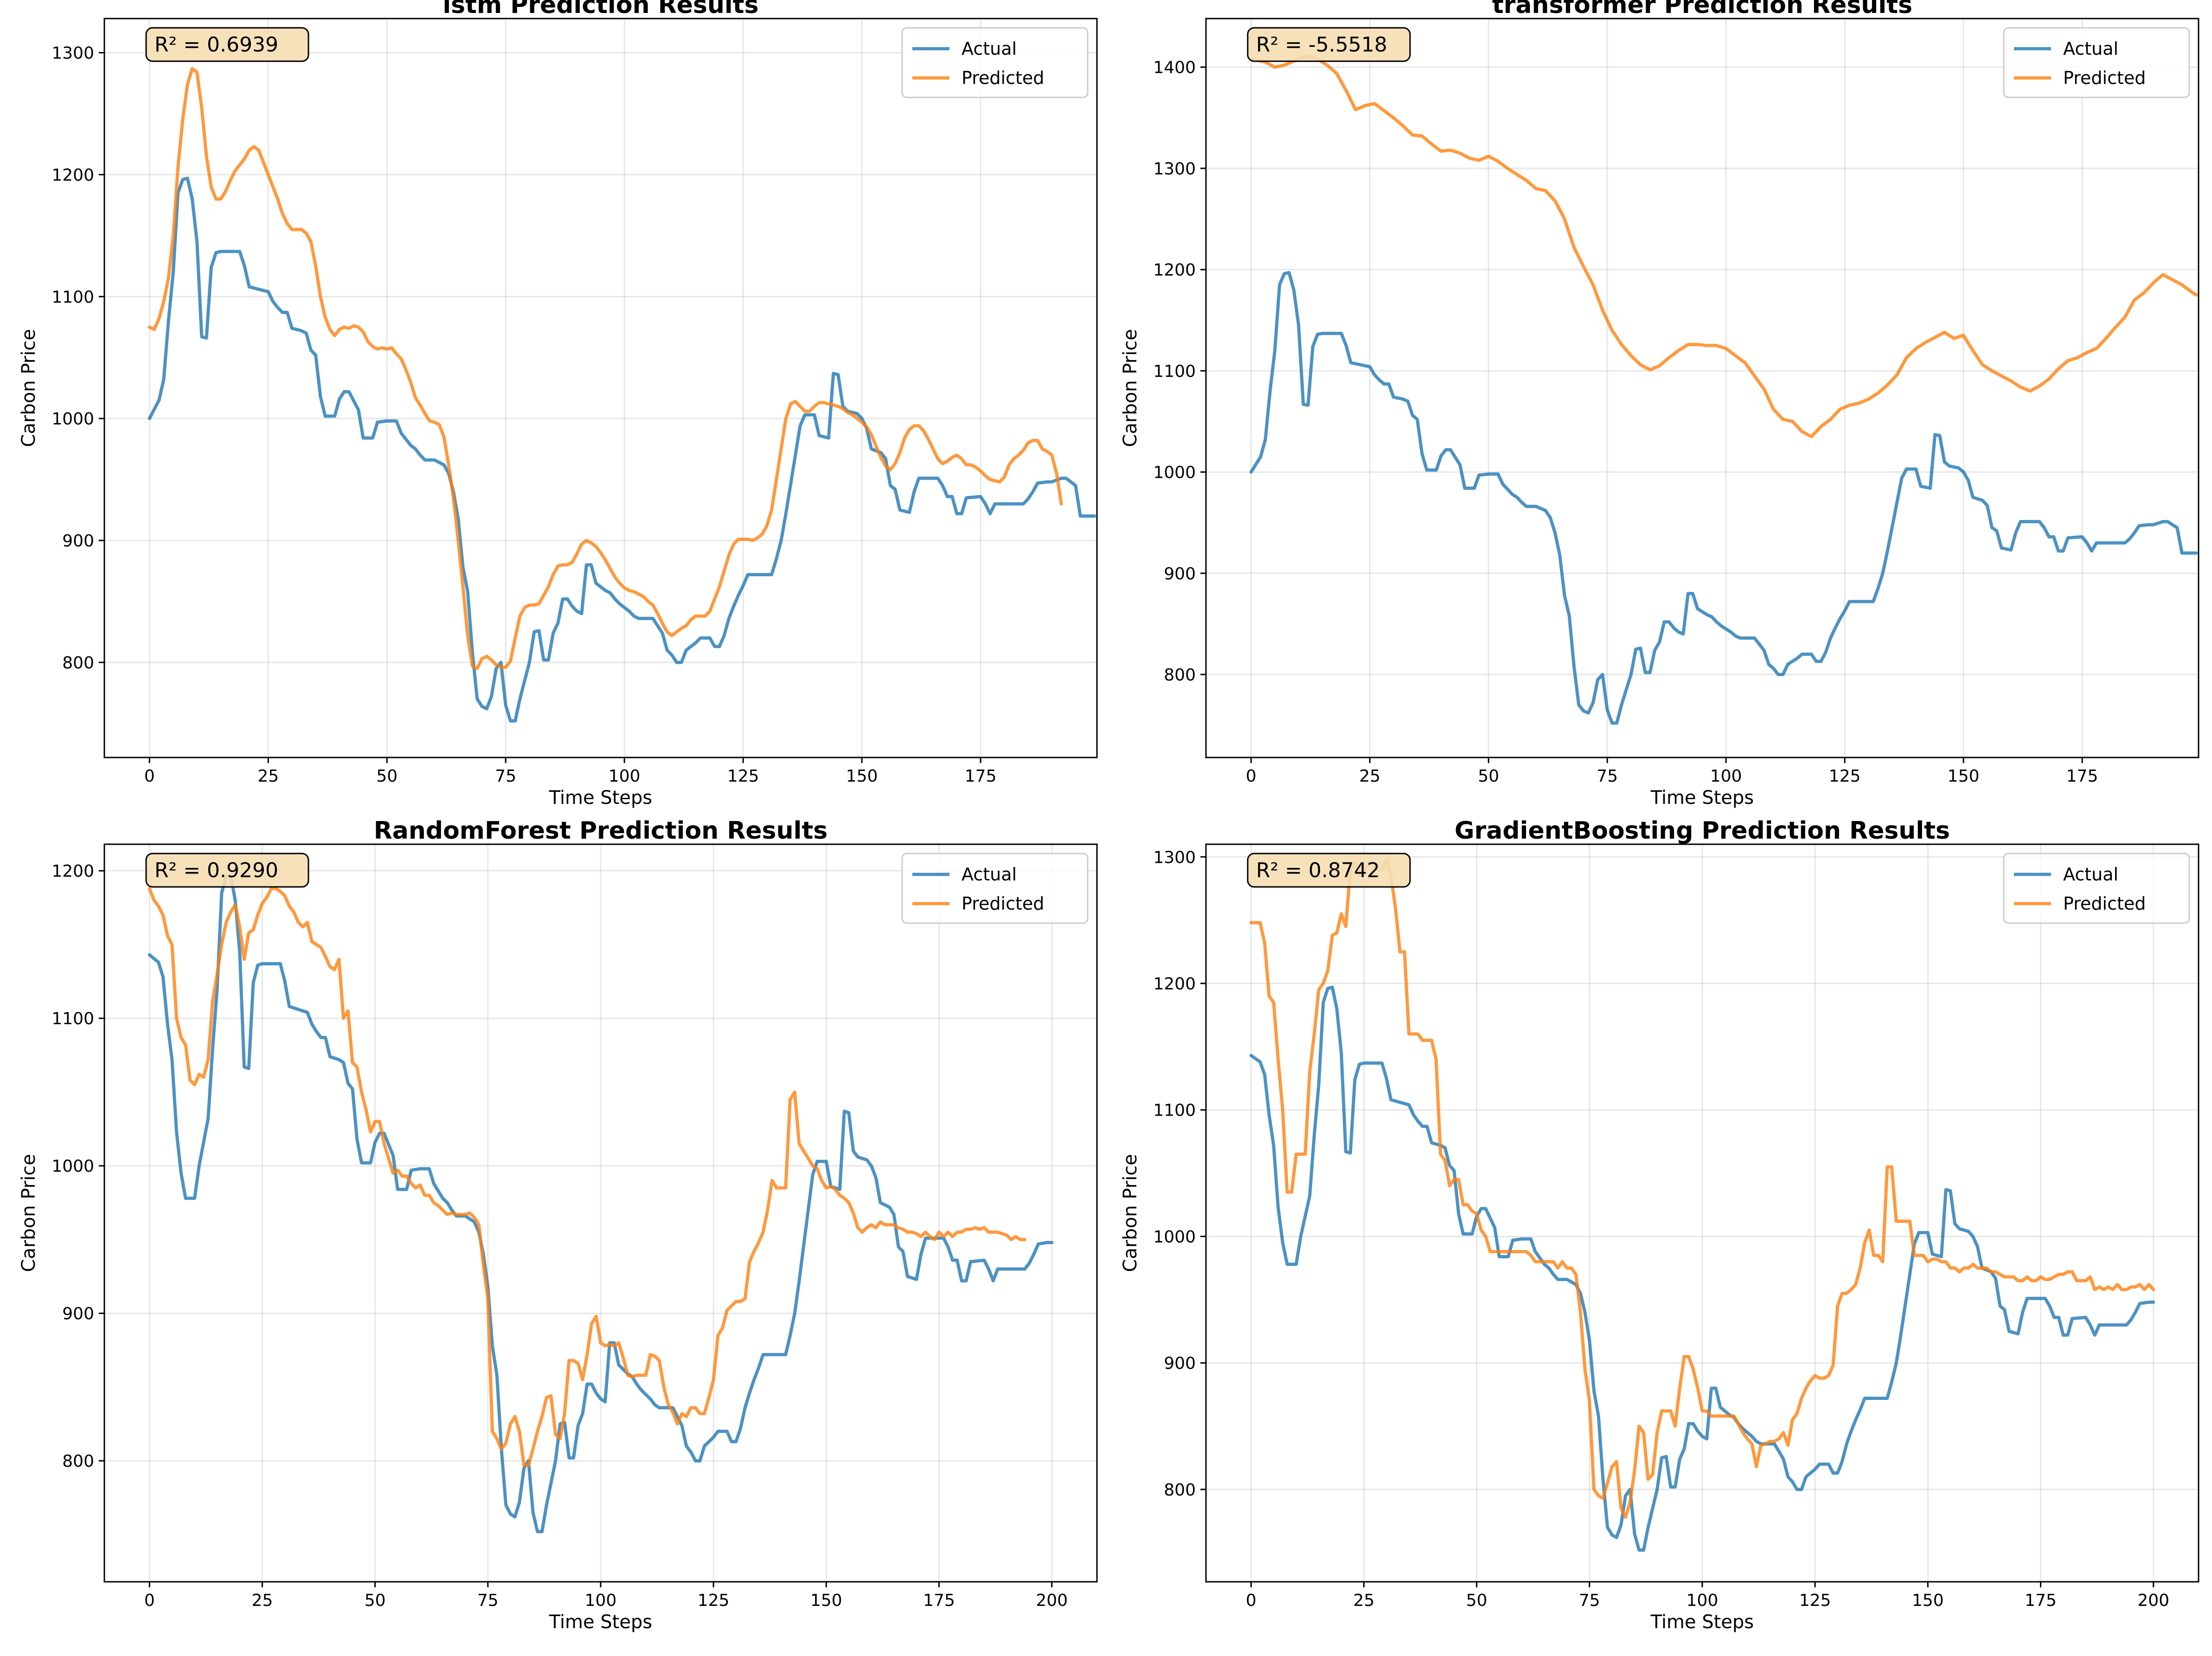 The image size is (2212, 1656). What do you see at coordinates (1321, 45) in the screenshot?
I see `r2-annotation-text: R² = -5.5518` at bounding box center [1321, 45].